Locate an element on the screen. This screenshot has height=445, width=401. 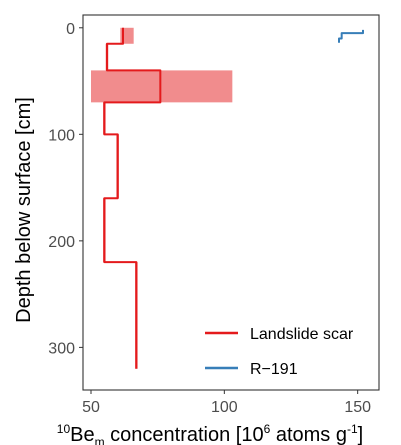
x-axis-ticks: 50 100 150 is located at coordinates (226, 403).